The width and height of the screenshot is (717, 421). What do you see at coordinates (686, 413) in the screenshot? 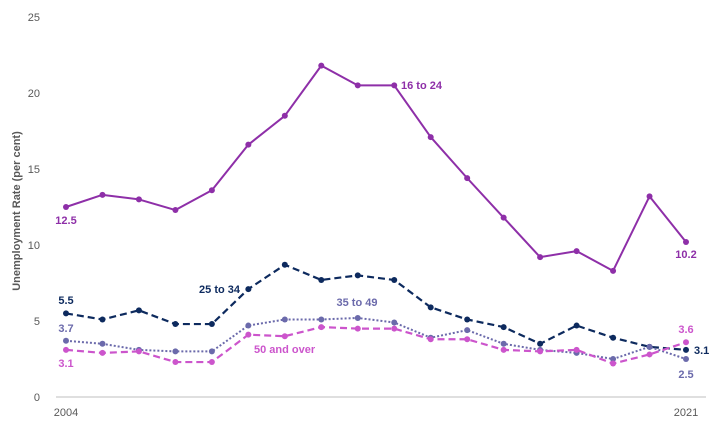
I see `x-tick-label: 2021` at bounding box center [686, 413].